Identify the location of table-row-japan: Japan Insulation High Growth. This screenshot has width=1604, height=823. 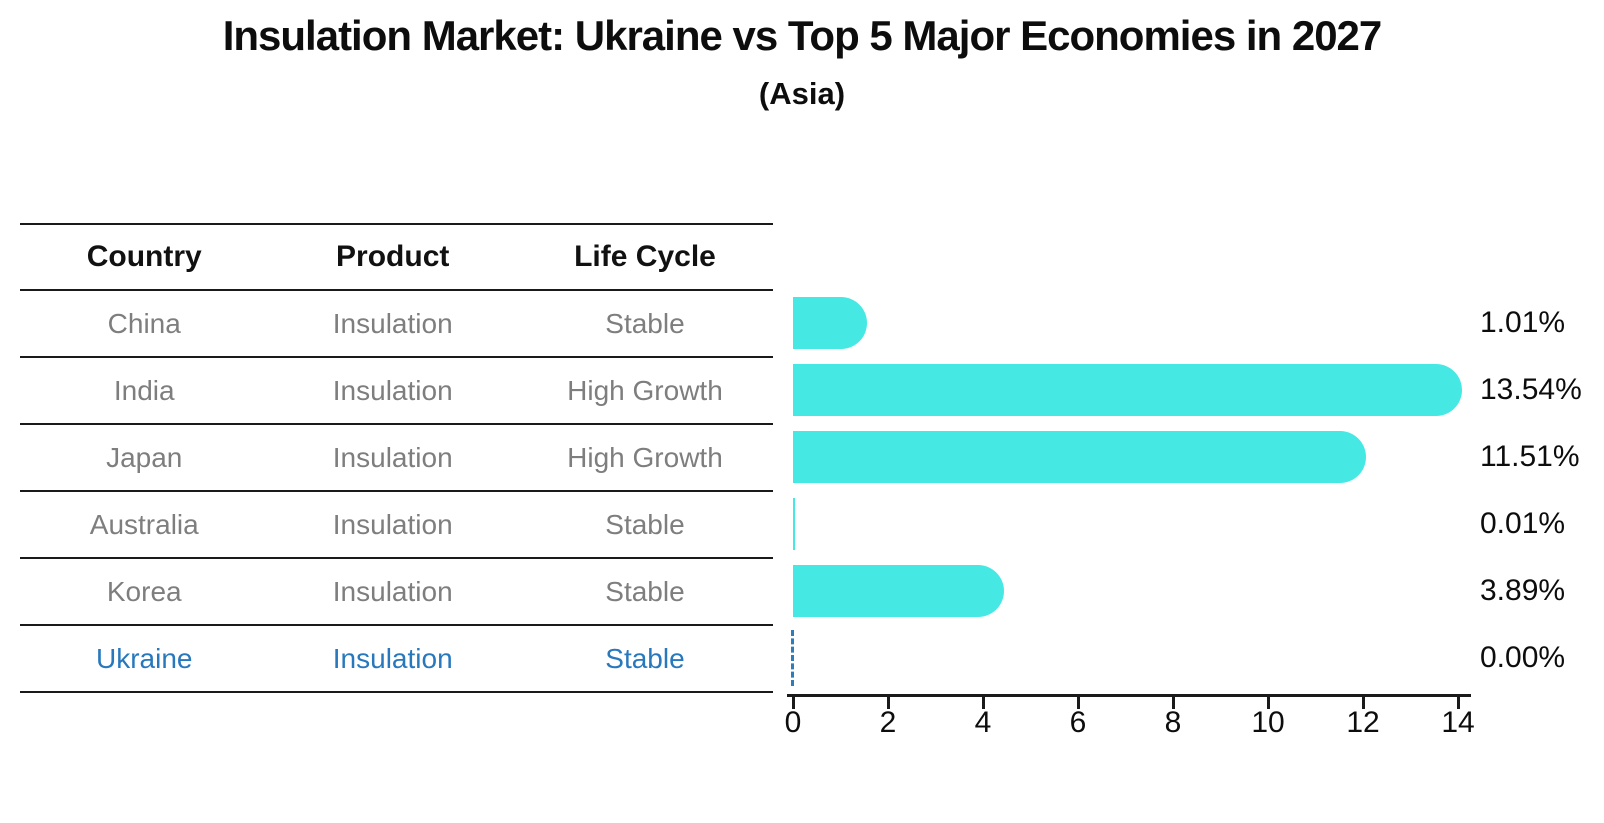
(396, 458).